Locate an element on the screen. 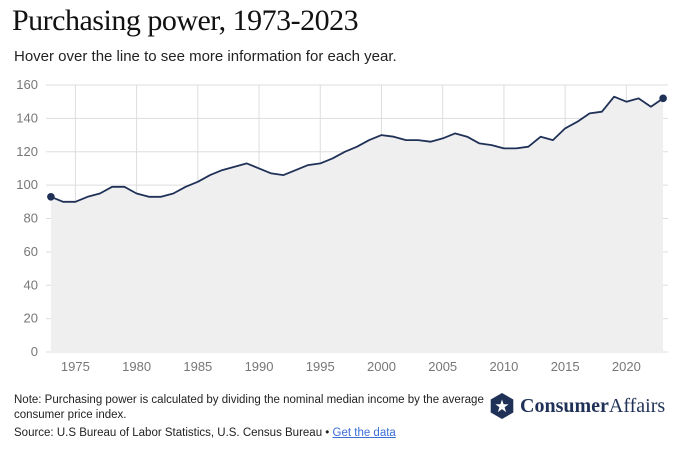  x-tick-label: 1990 is located at coordinates (259, 366).